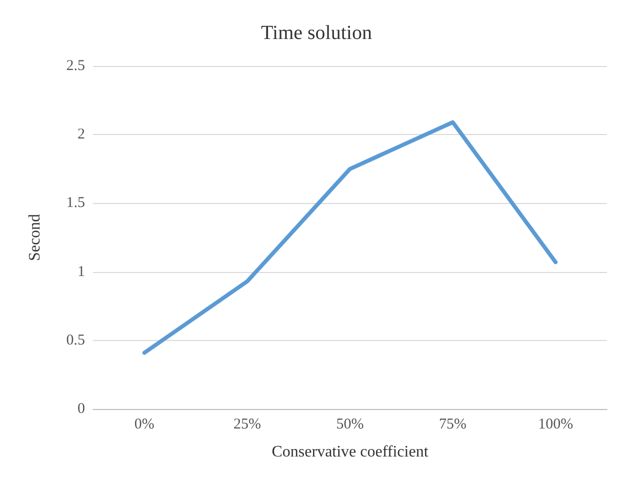  I want to click on x-tick-label: 75%, so click(453, 424).